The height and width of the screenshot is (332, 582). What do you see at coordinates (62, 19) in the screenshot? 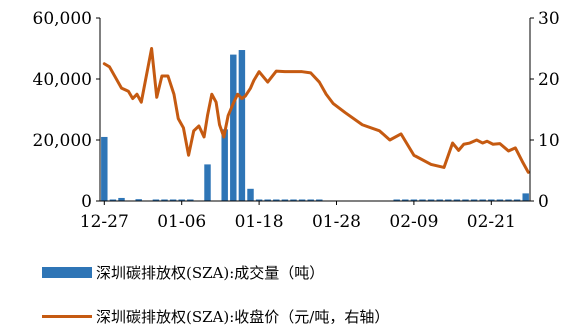
I see `left-tick-label: 60,000` at bounding box center [62, 19].